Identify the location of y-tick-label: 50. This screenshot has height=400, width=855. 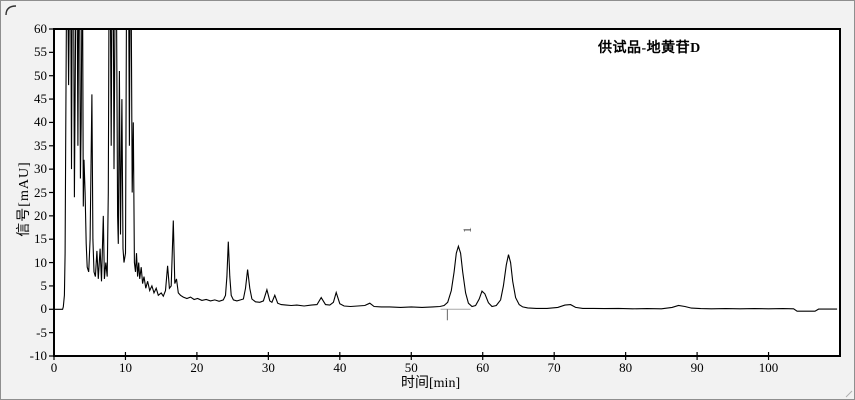
(40, 75).